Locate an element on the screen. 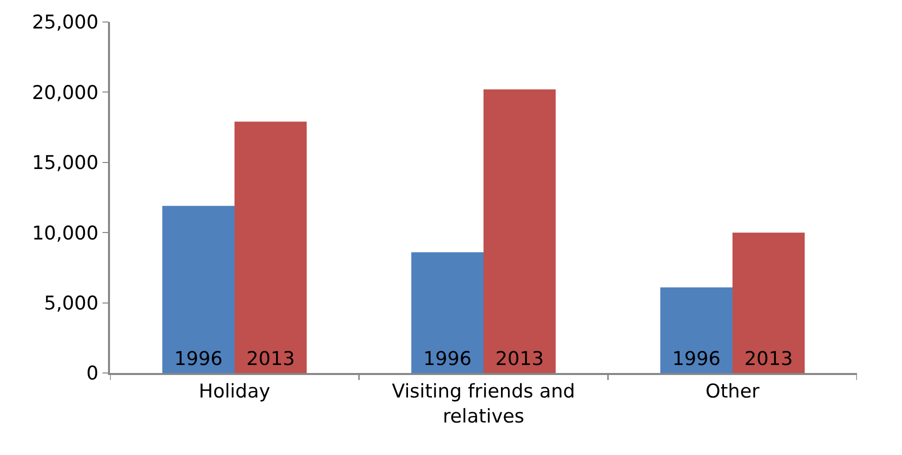 This screenshot has width=902, height=455. series-label: 1996 is located at coordinates (198, 359).